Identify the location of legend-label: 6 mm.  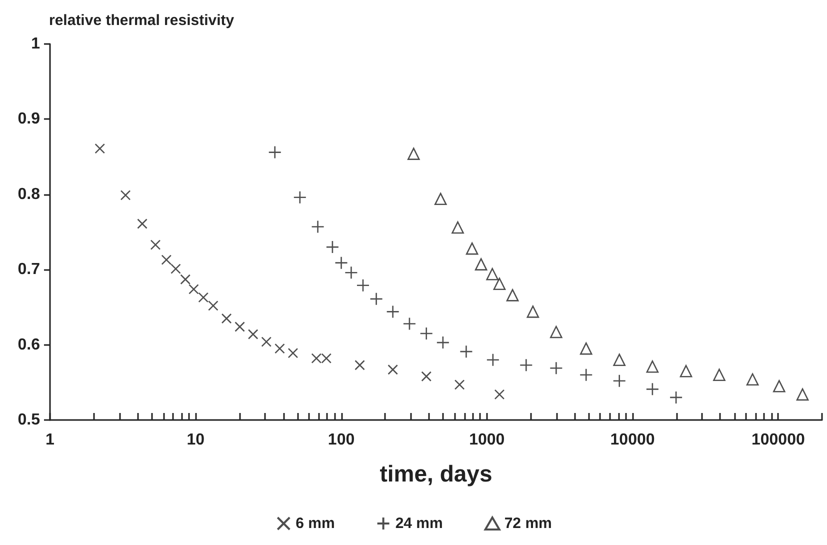
(315, 523).